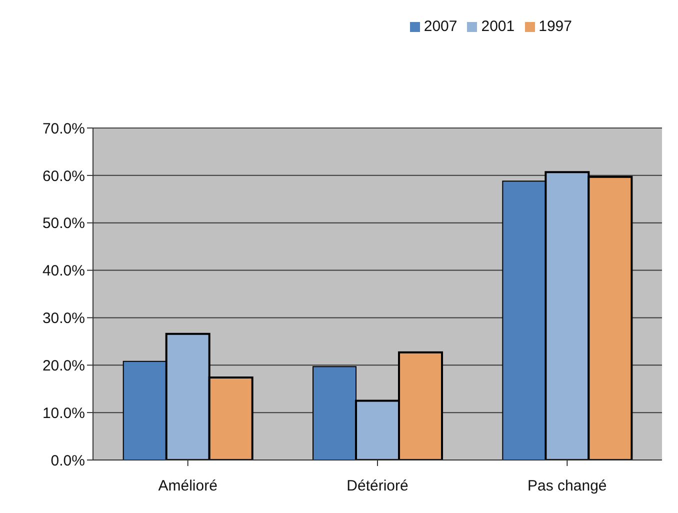 The image size is (678, 513). Describe the element at coordinates (377, 486) in the screenshot. I see `x-tick-label: Détérioré` at that location.